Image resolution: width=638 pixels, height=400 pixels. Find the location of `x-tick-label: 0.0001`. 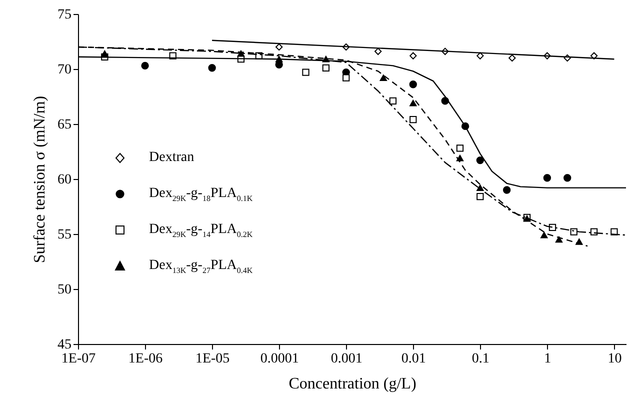

x-tick-label: 0.0001 is located at coordinates (279, 359).